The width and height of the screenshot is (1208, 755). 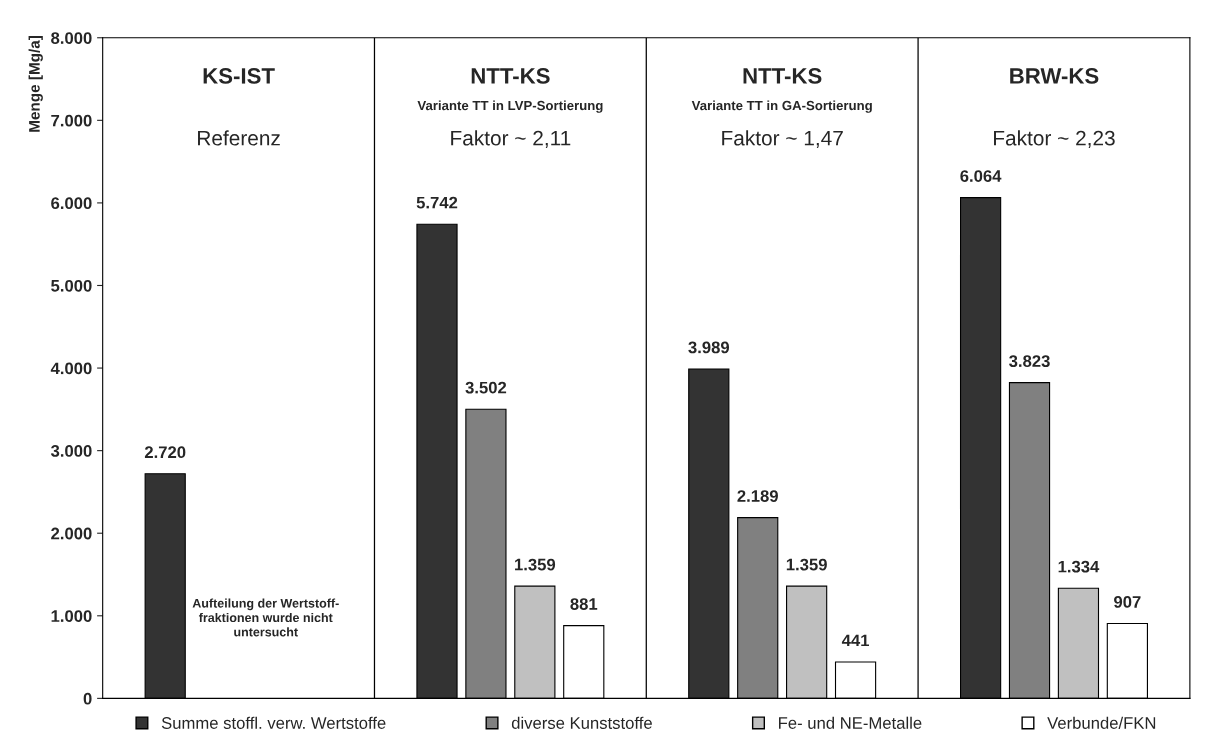 I want to click on data-label: 3.823, so click(x=1029, y=361).